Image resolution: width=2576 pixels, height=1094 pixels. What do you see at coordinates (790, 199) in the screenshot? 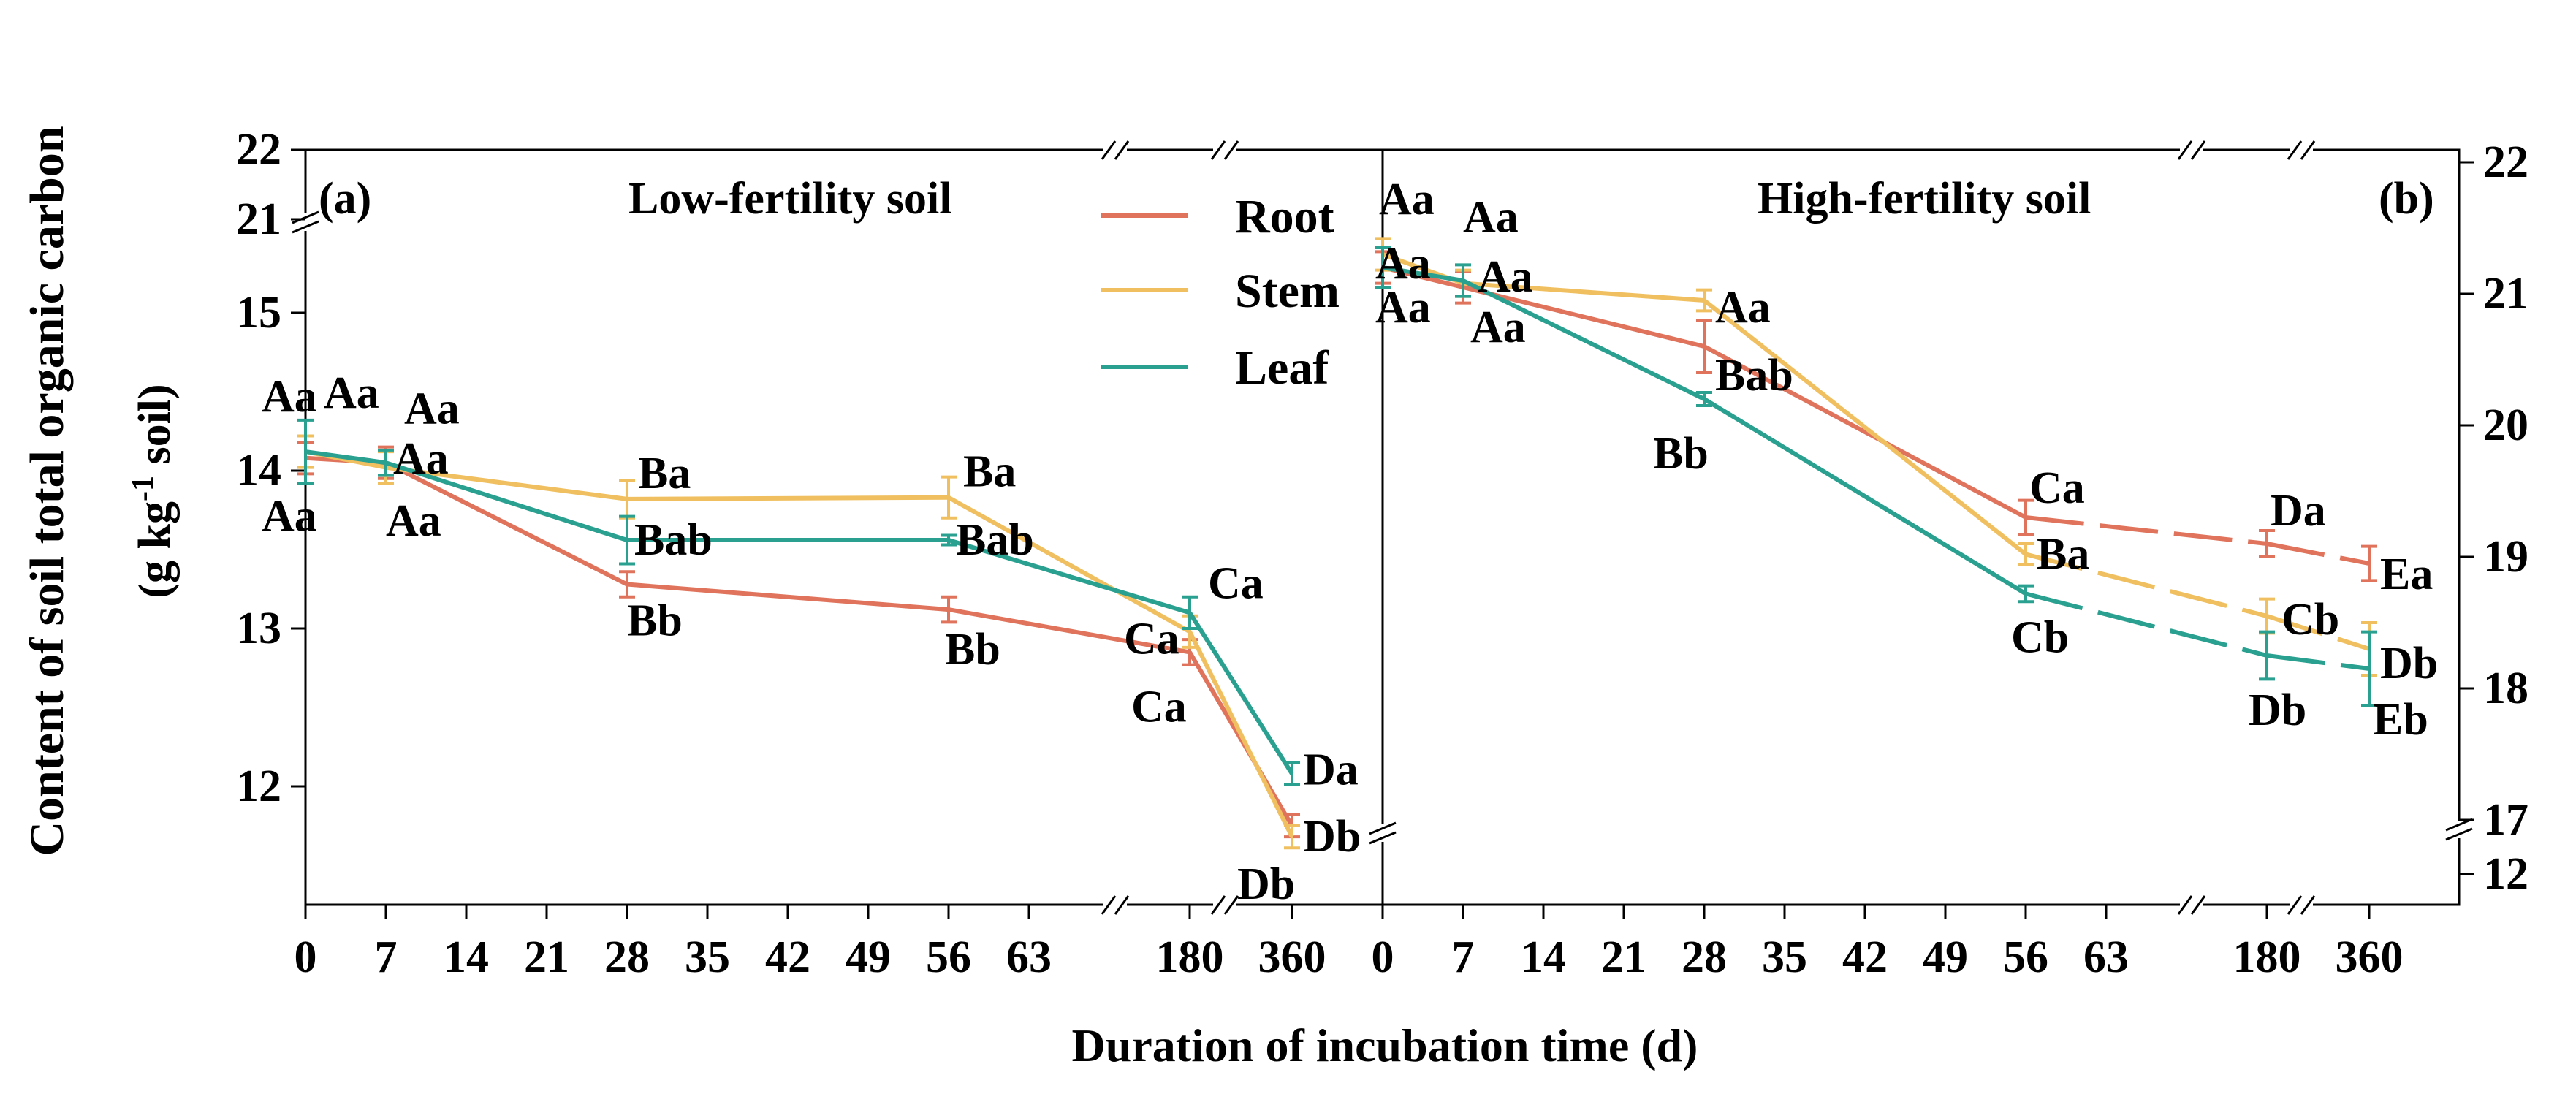
I see `panel-a-title: Low-fertility soil` at bounding box center [790, 199].